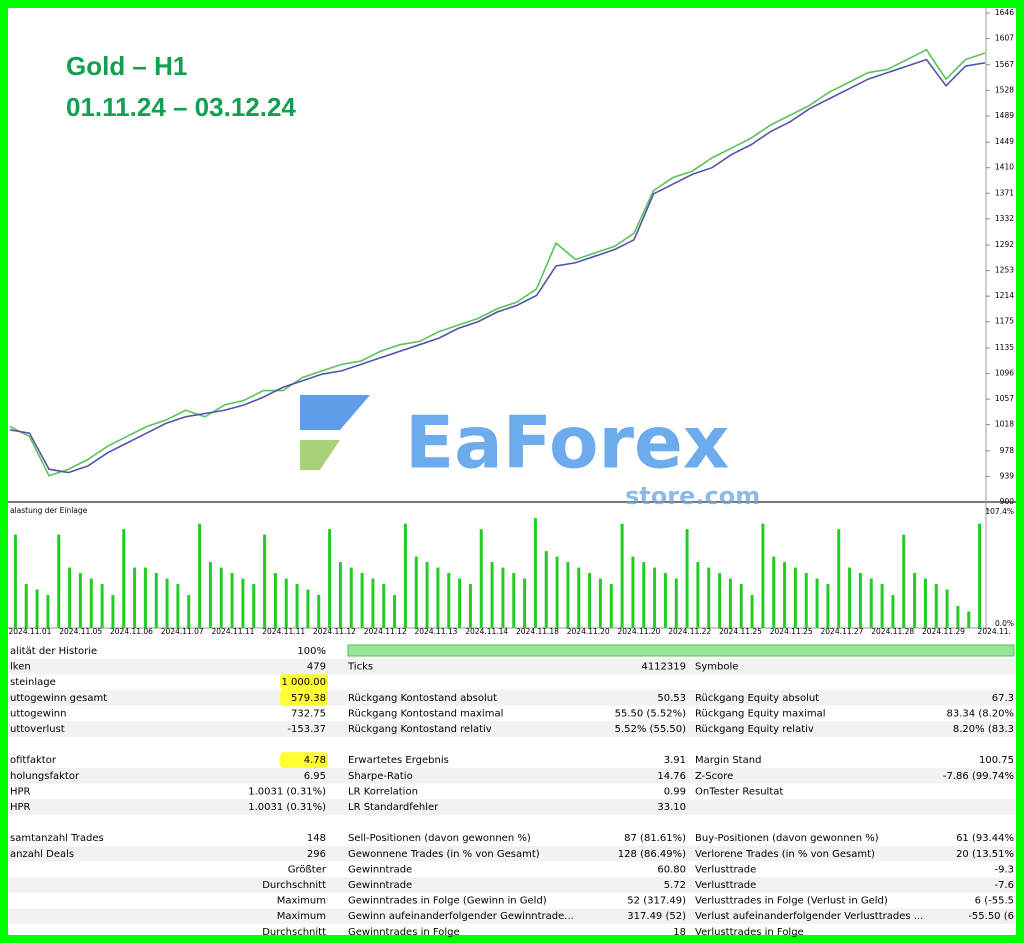 Image resolution: width=1024 pixels, height=943 pixels. I want to click on report-cell: 8.20% (83.3, so click(983, 729).